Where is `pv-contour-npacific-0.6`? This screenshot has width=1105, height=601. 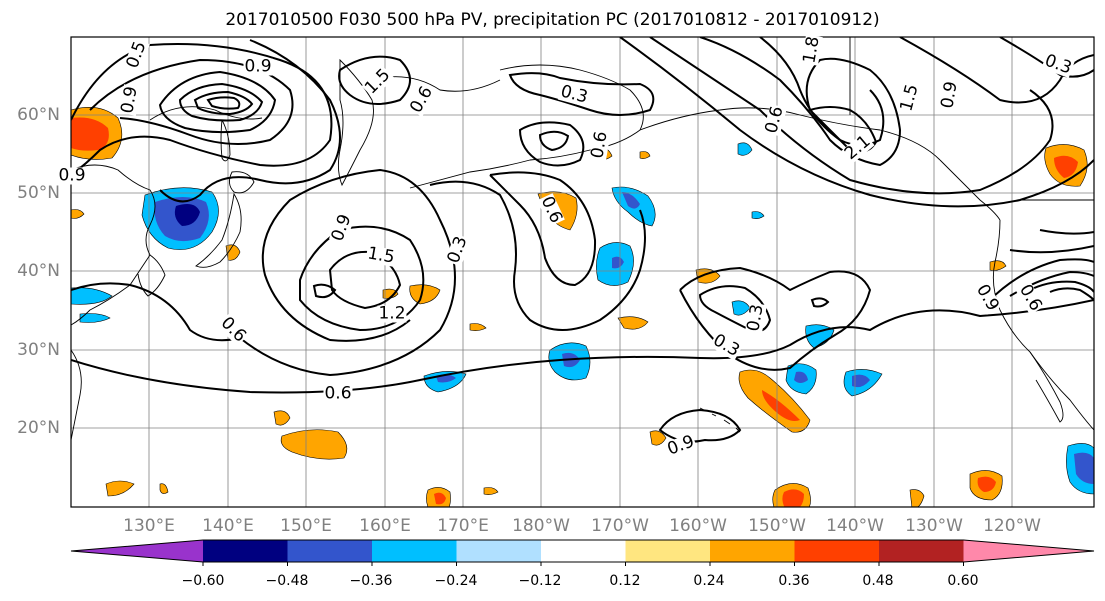 pv-contour-npacific-0.6 is located at coordinates (775, 318).